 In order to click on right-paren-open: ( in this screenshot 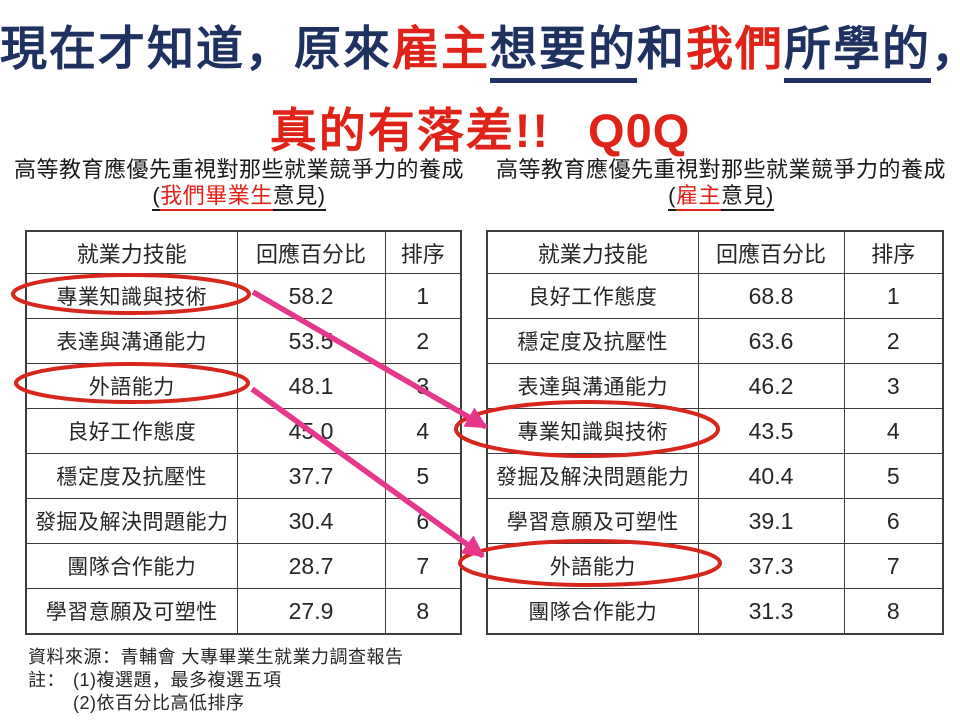, I will do `click(672, 197)`.